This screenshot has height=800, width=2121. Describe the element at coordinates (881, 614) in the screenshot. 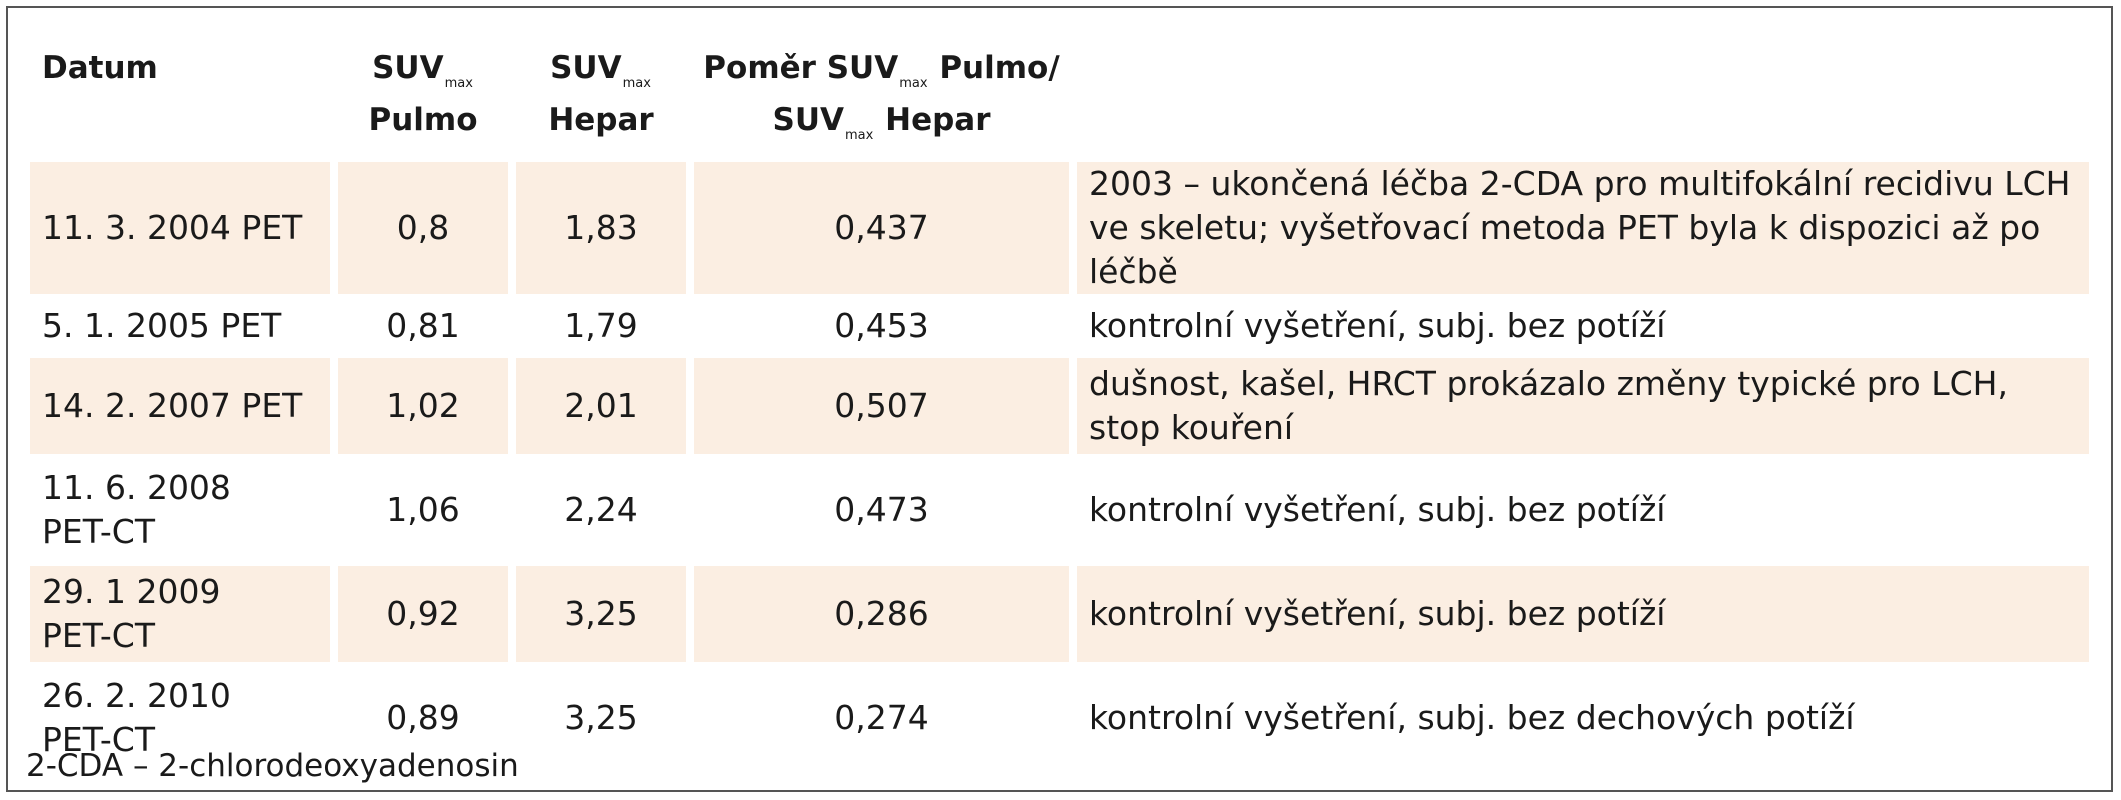

I see `cell-ratio: 0,286` at that location.